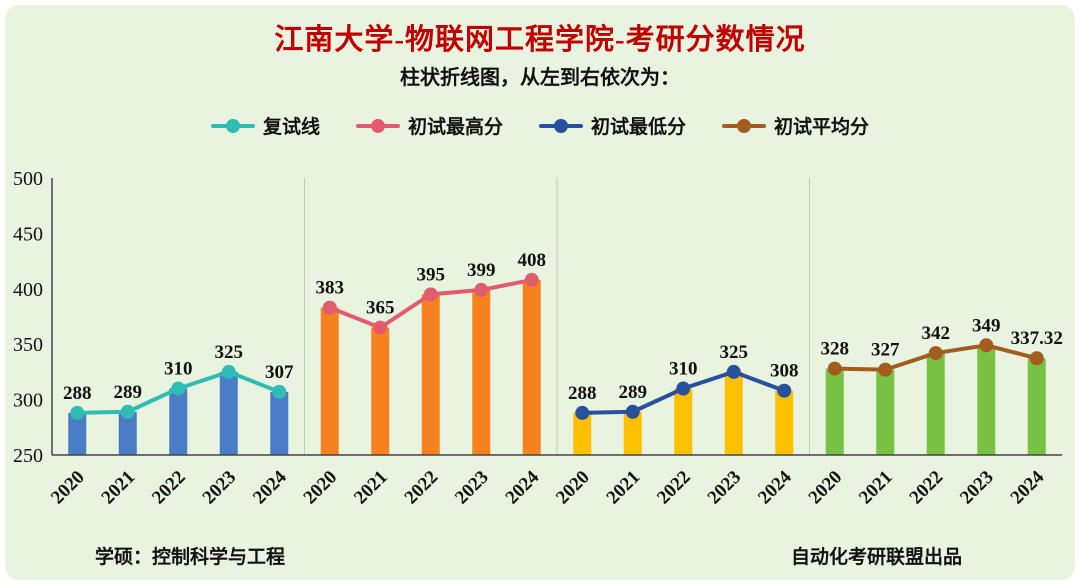  What do you see at coordinates (876, 557) in the screenshot?
I see `footer-credit-label: 自动化考研联盟出品` at bounding box center [876, 557].